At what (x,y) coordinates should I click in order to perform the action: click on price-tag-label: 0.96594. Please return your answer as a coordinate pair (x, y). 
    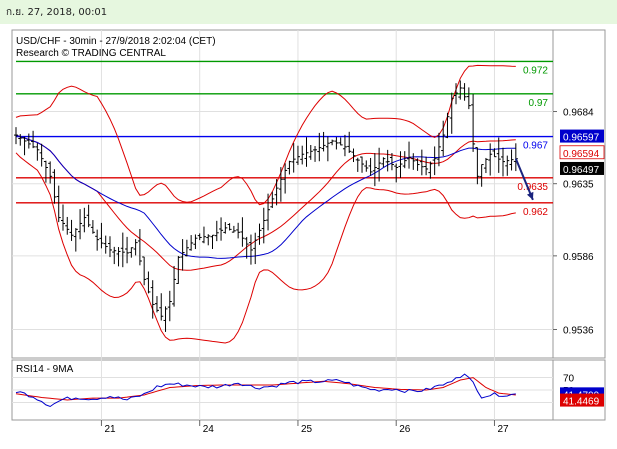
    Looking at the image, I should click on (581, 154).